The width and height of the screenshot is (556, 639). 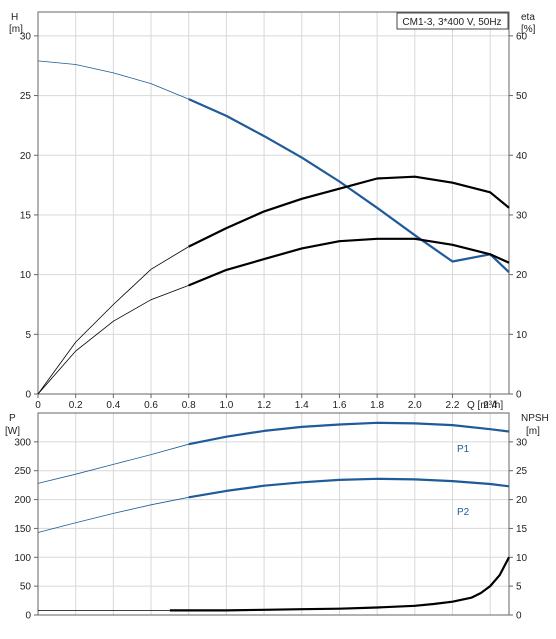 What do you see at coordinates (522, 275) in the screenshot?
I see `head-right-tick-label: 20` at bounding box center [522, 275].